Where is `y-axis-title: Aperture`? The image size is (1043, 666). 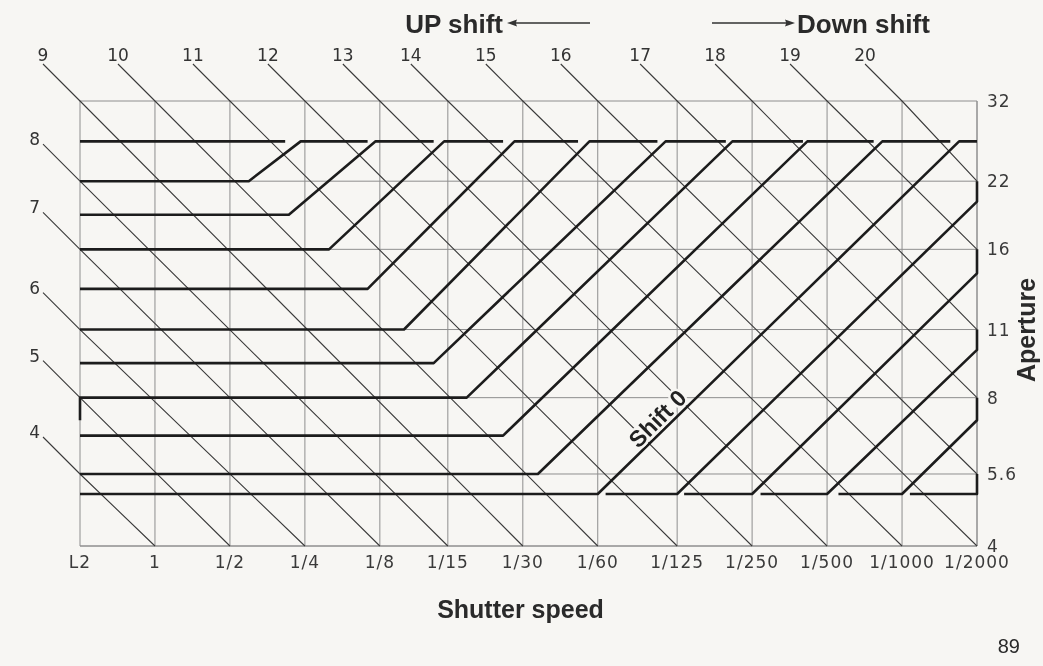 y-axis-title: Aperture is located at coordinates (1026, 330).